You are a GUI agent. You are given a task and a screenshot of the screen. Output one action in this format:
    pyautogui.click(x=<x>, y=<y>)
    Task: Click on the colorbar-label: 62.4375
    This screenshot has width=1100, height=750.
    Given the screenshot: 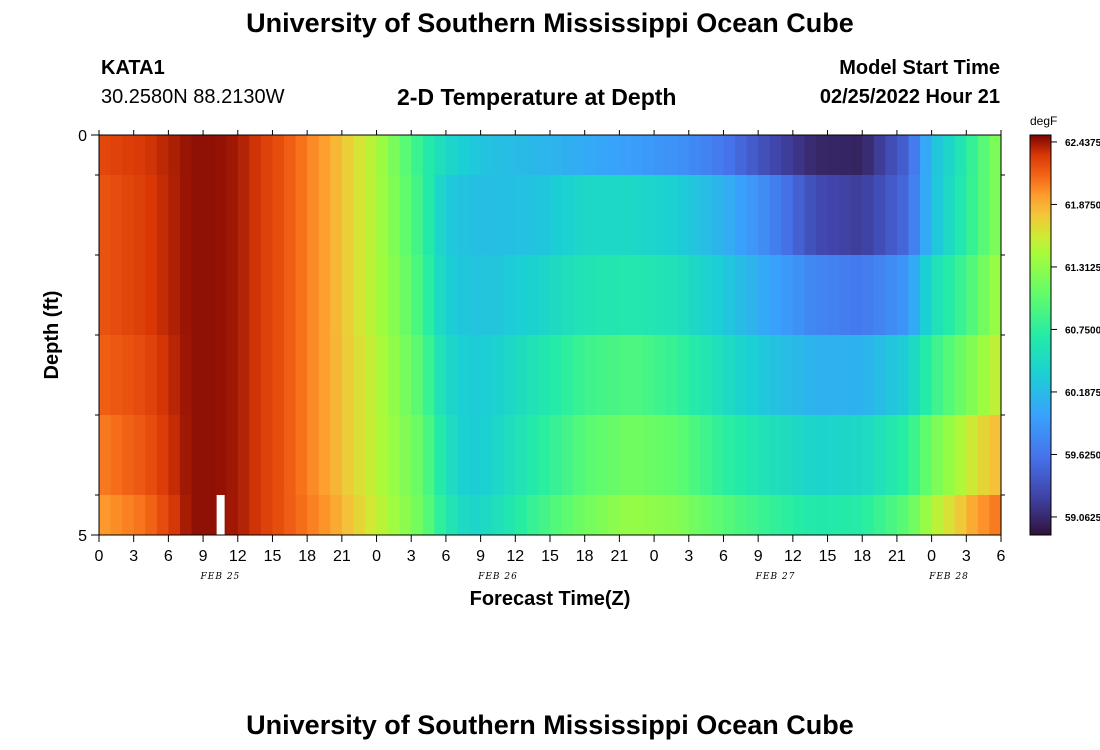 What is the action you would take?
    pyautogui.click(x=1082, y=143)
    